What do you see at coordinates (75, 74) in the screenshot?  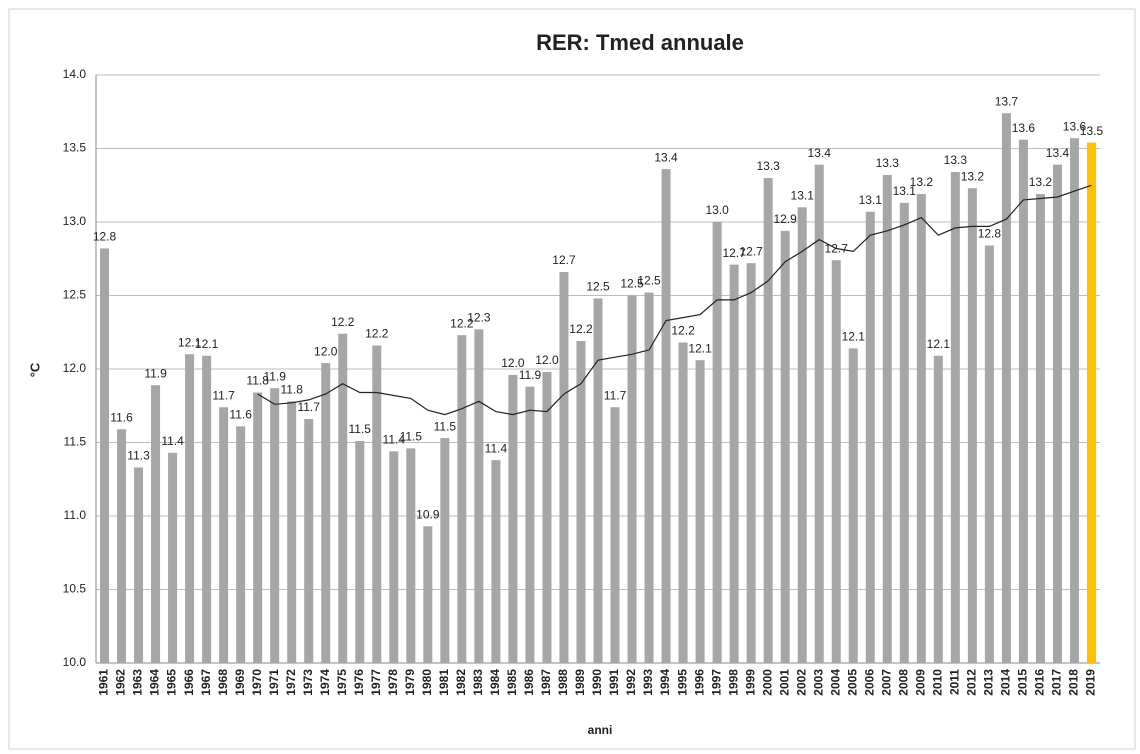 I see `y-tick-label: 14.0` at bounding box center [75, 74].